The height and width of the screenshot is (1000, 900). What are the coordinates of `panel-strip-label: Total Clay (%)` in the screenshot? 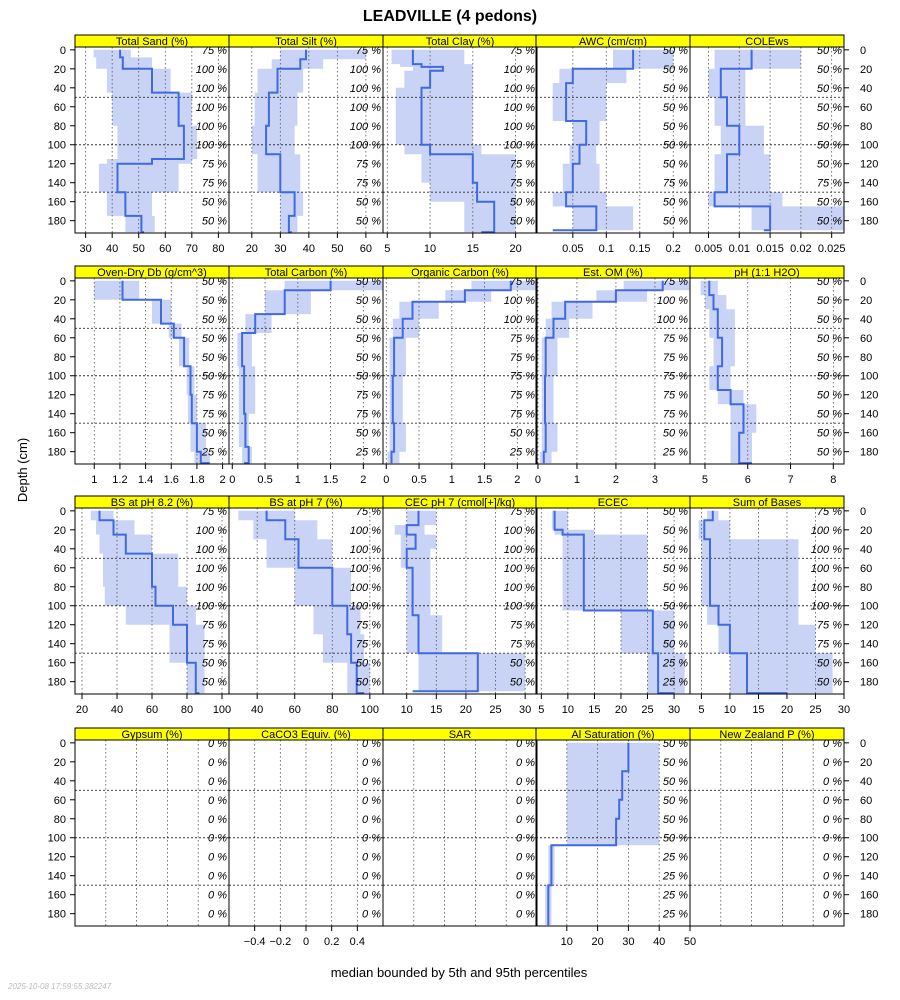 It's located at (460, 42).